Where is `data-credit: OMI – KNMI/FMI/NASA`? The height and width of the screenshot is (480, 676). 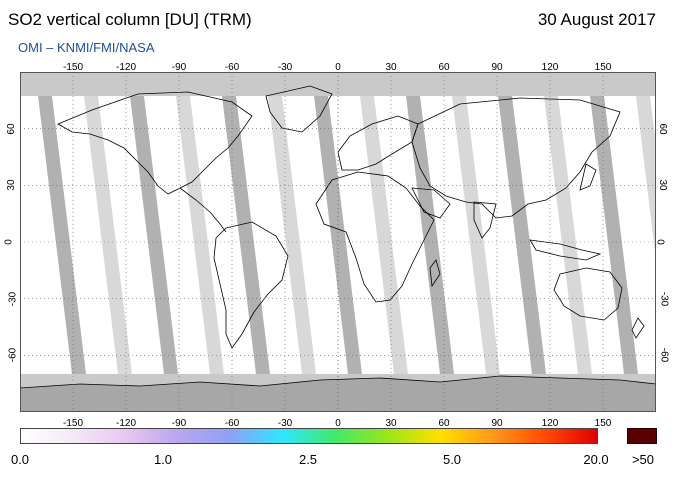 data-credit: OMI – KNMI/FMI/NASA is located at coordinates (86, 47).